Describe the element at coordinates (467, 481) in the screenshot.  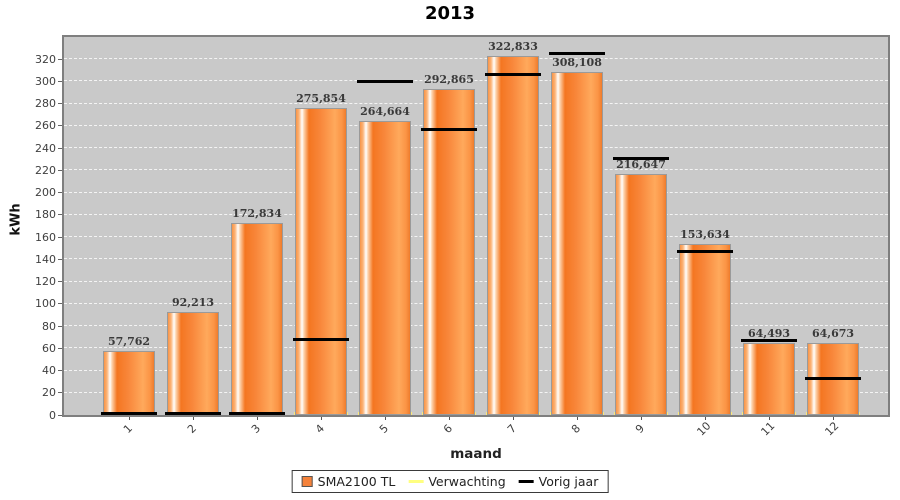
I see `legend-label: Verwachting` at that location.